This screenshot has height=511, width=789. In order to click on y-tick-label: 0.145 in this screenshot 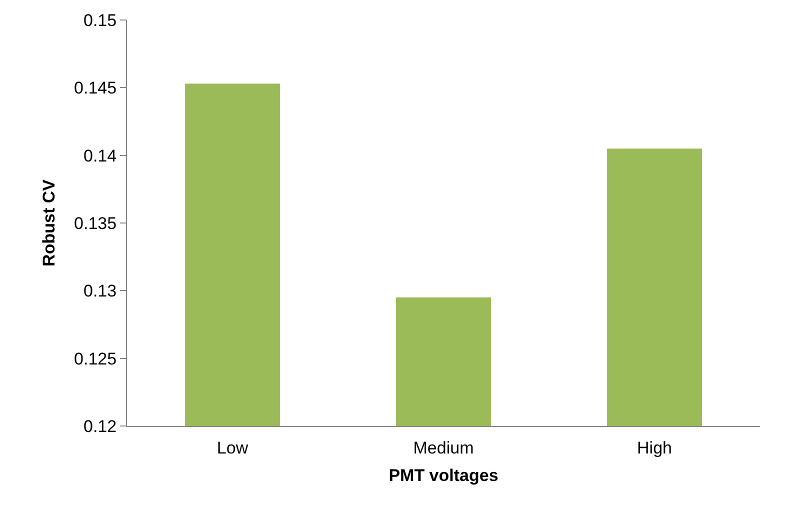, I will do `click(95, 88)`.